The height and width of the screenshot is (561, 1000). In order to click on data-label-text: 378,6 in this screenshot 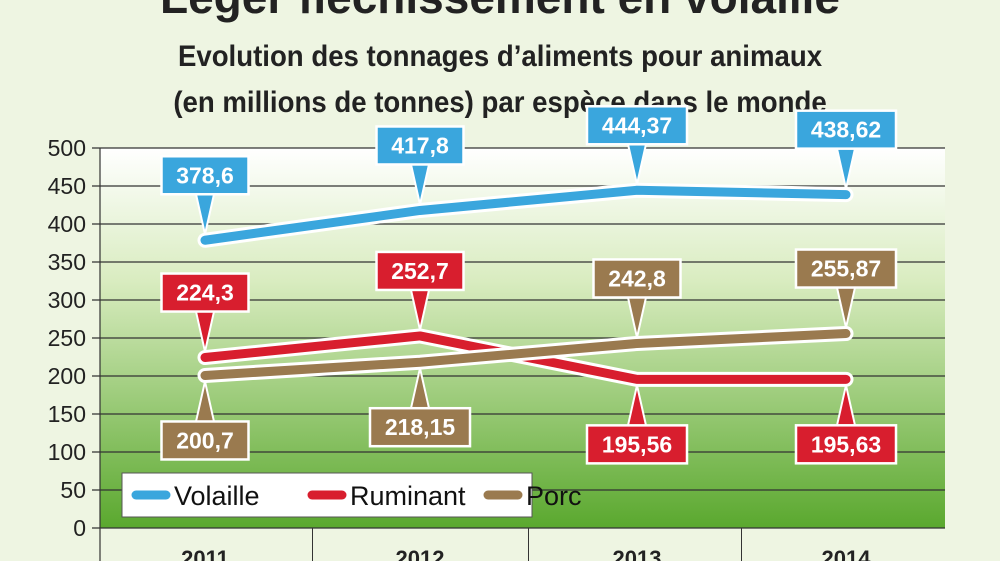, I will do `click(205, 175)`.